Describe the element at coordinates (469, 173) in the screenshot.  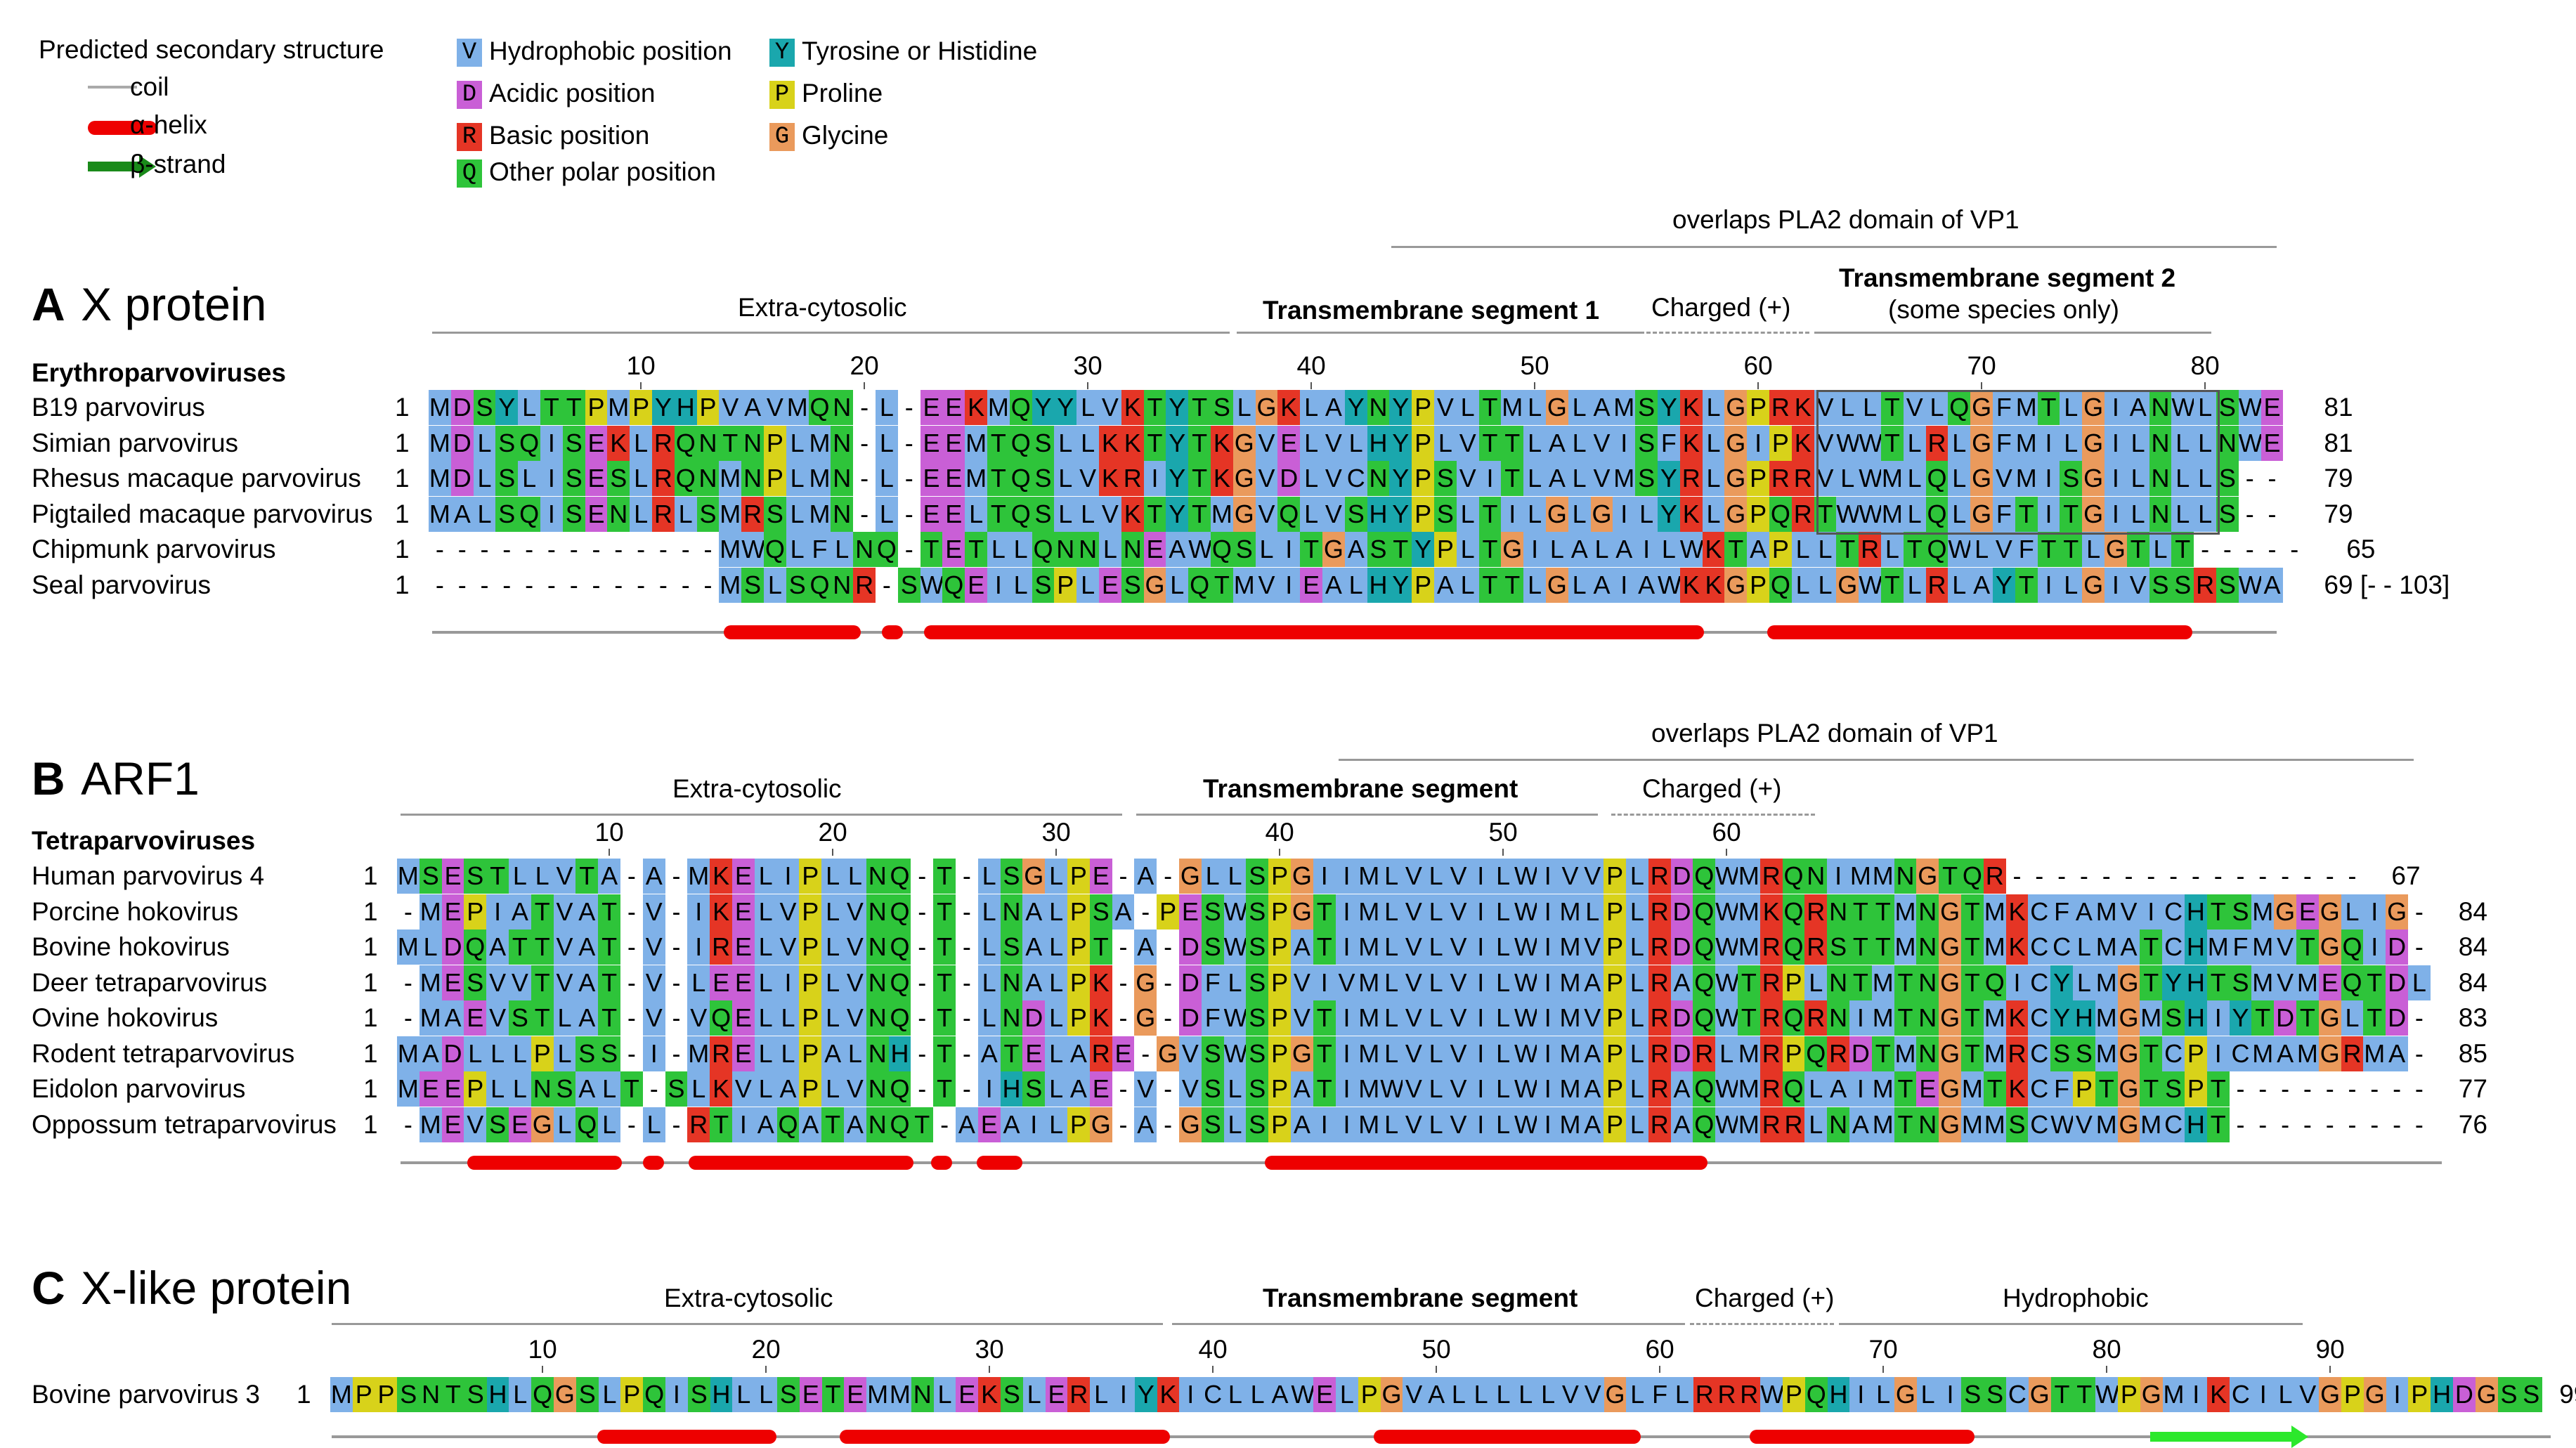
I see `legend-swatch-3: Q` at that location.